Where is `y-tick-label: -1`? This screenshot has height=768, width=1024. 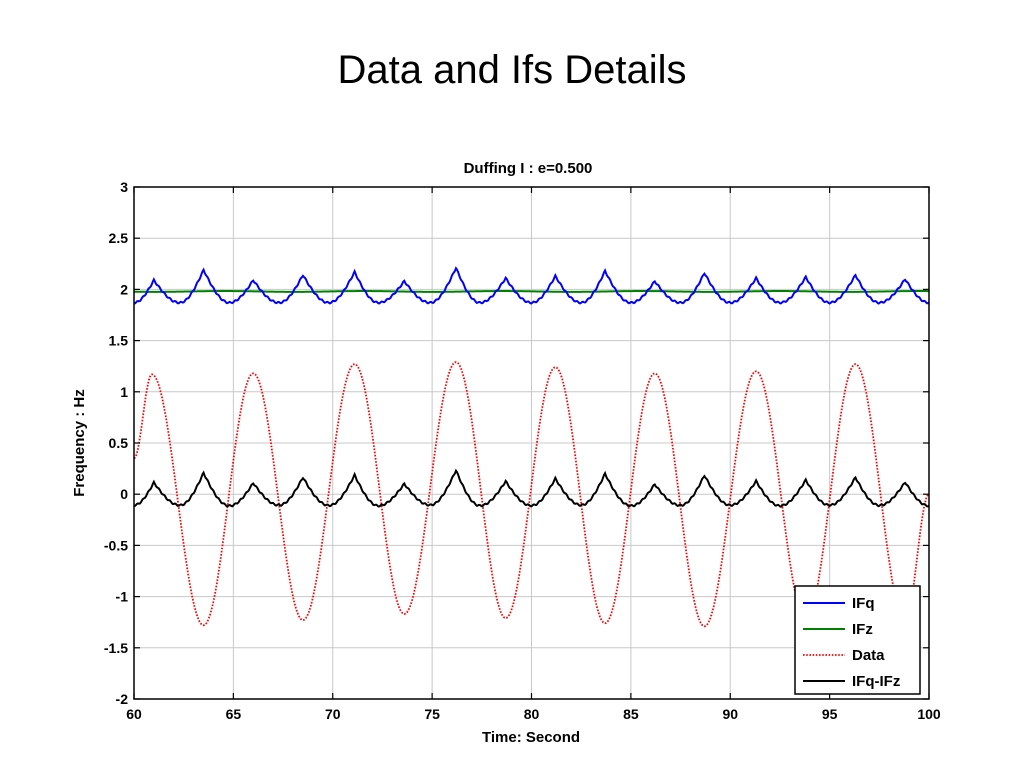 y-tick-label: -1 is located at coordinates (122, 597).